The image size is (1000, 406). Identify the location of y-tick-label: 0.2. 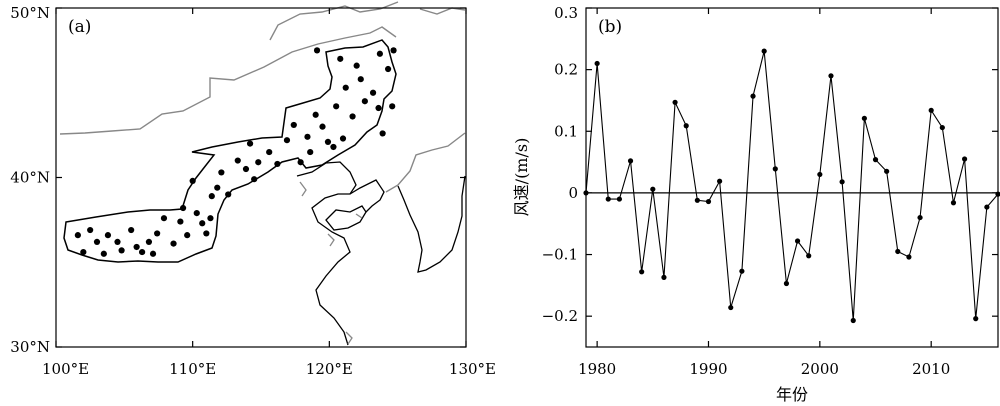
(566, 70).